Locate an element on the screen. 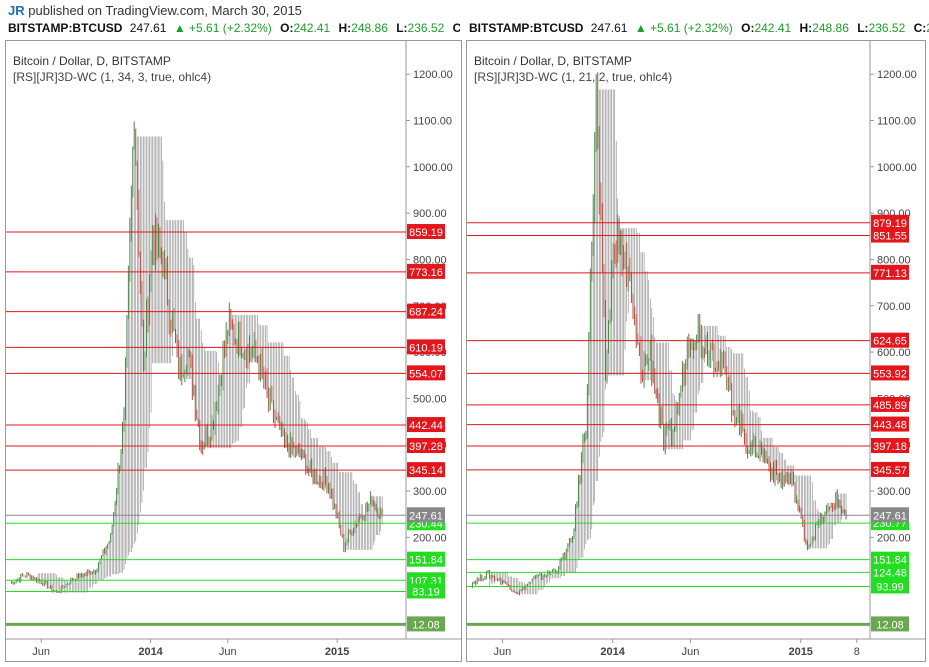 This screenshot has width=929, height=667. resistance-level-label: 879.19 is located at coordinates (890, 224).